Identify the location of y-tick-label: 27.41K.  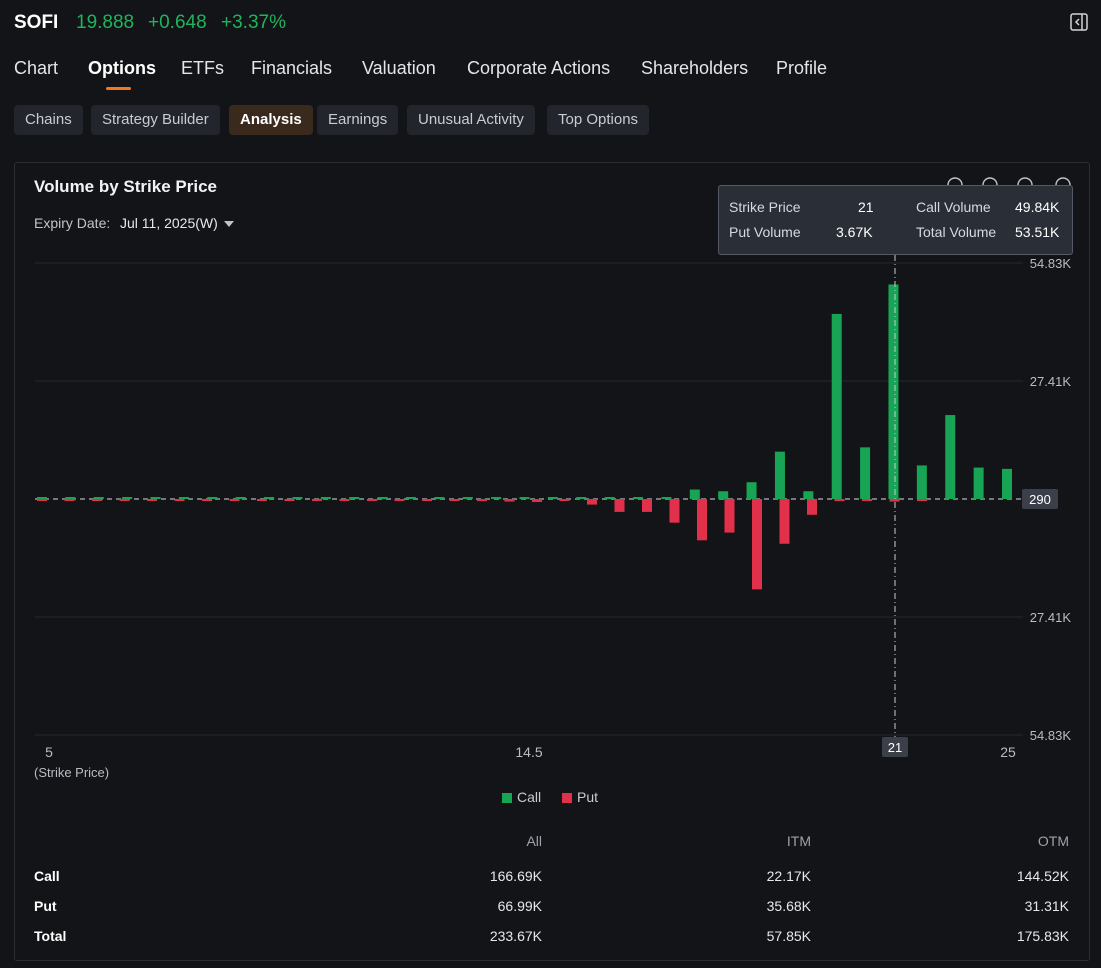
(1051, 617).